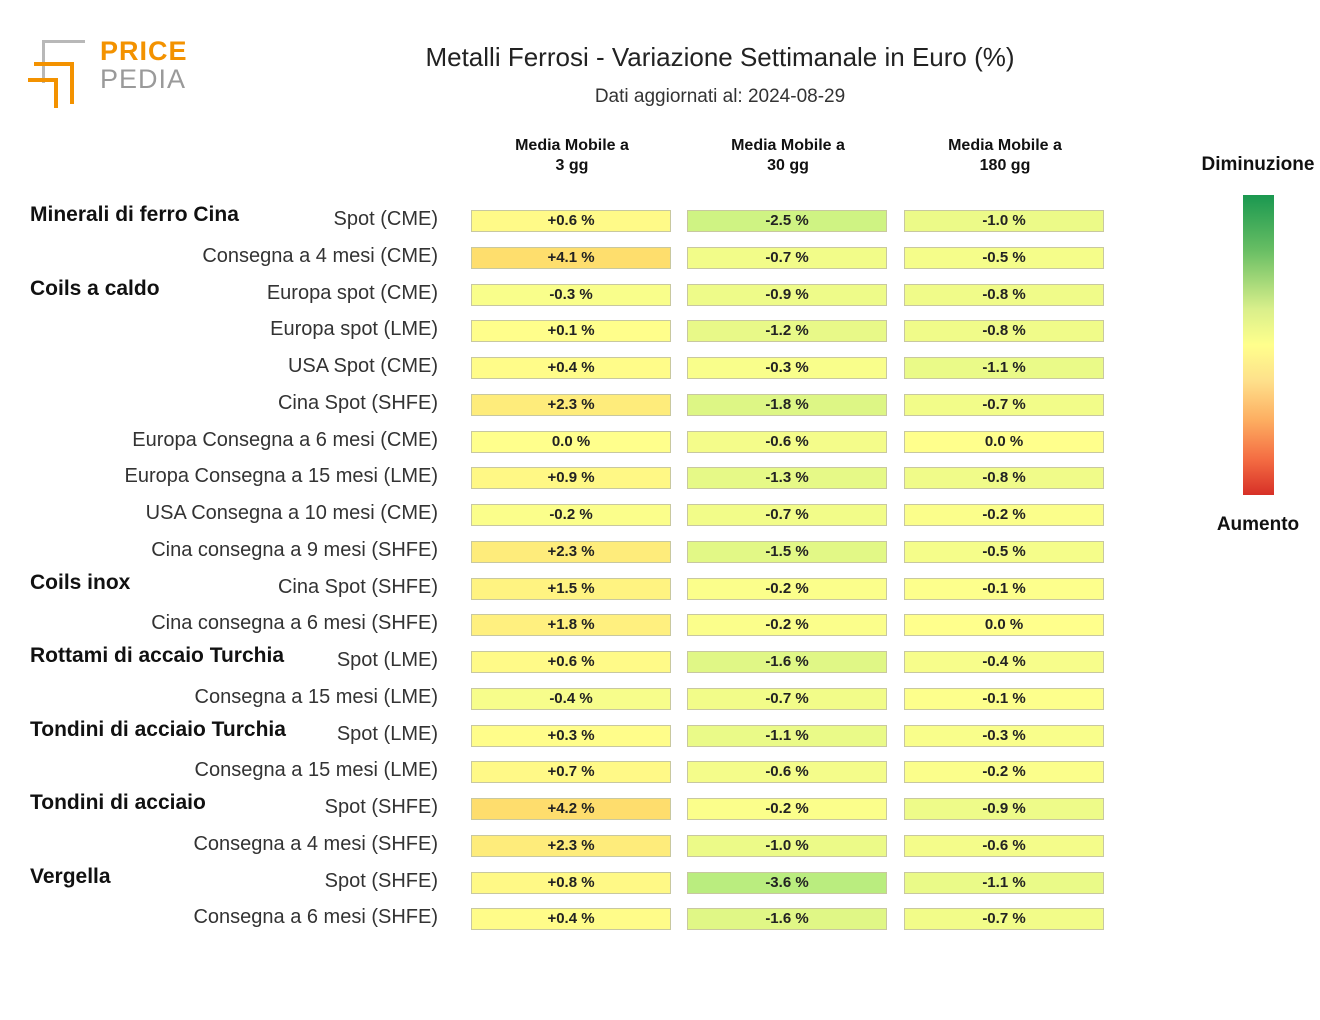 The image size is (1320, 1020). What do you see at coordinates (157, 655) in the screenshot?
I see `group-label: Rottami di accaio Turchia` at bounding box center [157, 655].